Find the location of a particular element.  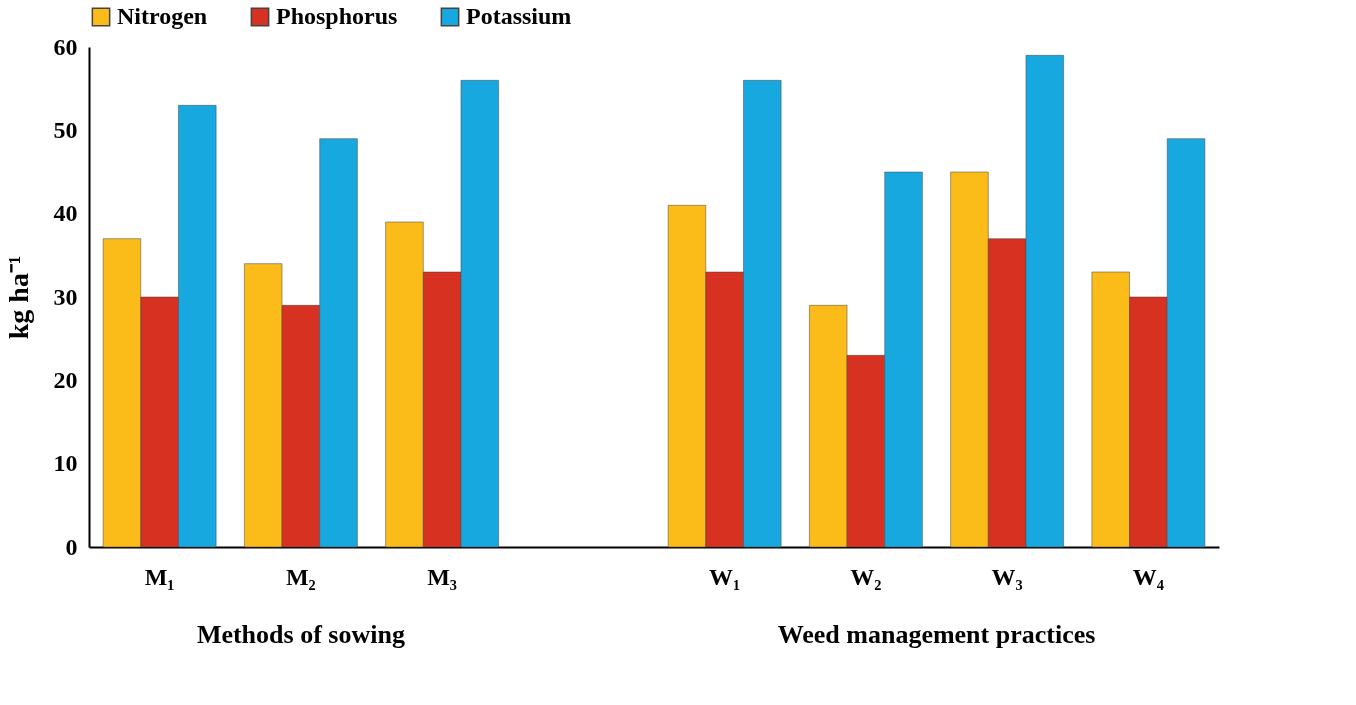

y-tick-label: 20 is located at coordinates (65, 379).